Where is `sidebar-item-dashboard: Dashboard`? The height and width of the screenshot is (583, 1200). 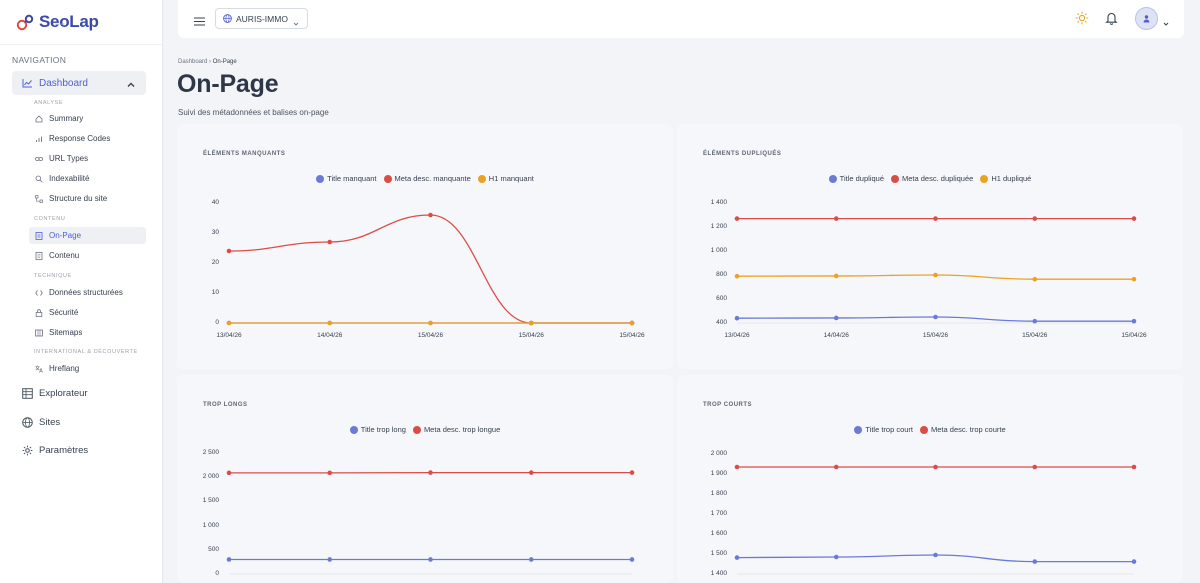 sidebar-item-dashboard: Dashboard is located at coordinates (79, 83).